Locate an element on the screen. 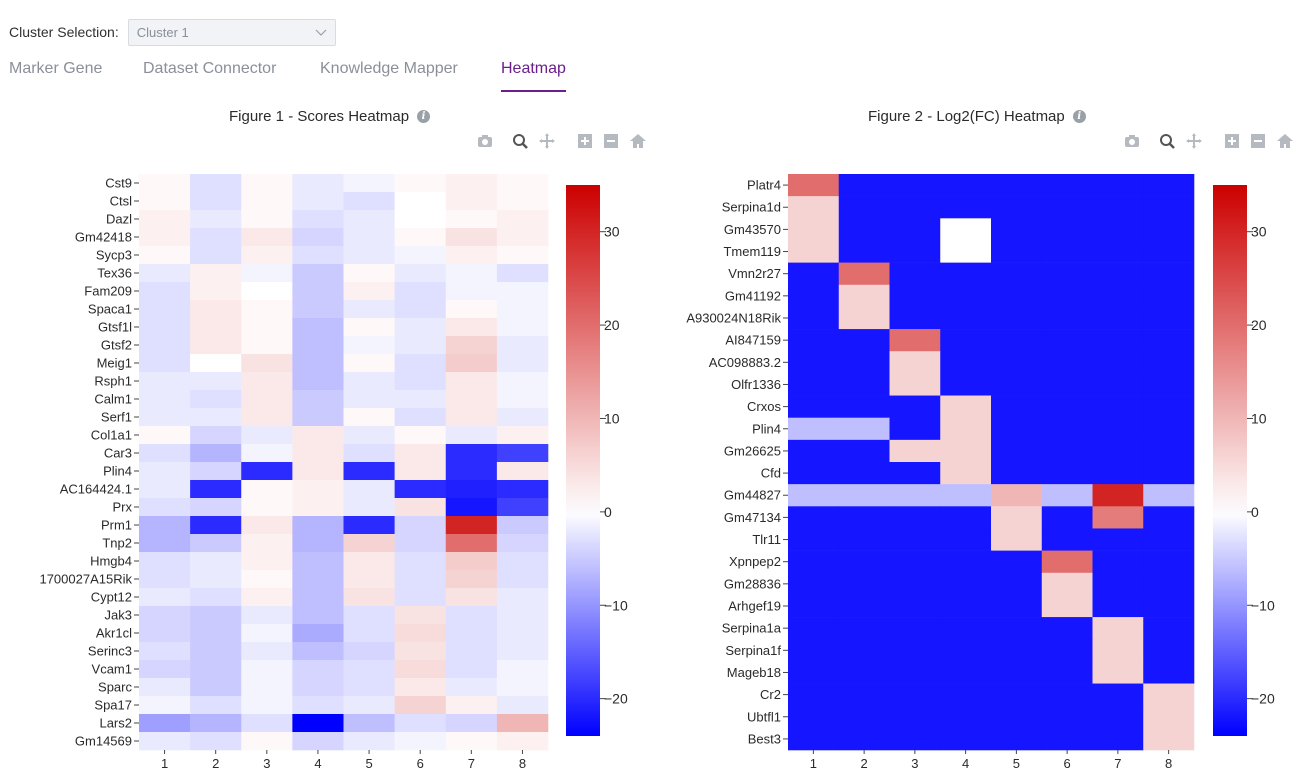  y-tick-label: Serpina1f is located at coordinates (753, 650).